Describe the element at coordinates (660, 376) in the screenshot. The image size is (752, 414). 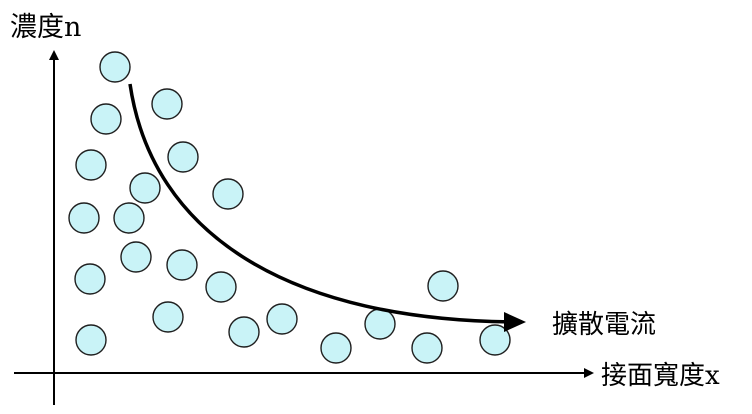
I see `x-axis-label: 接面寬度x` at that location.